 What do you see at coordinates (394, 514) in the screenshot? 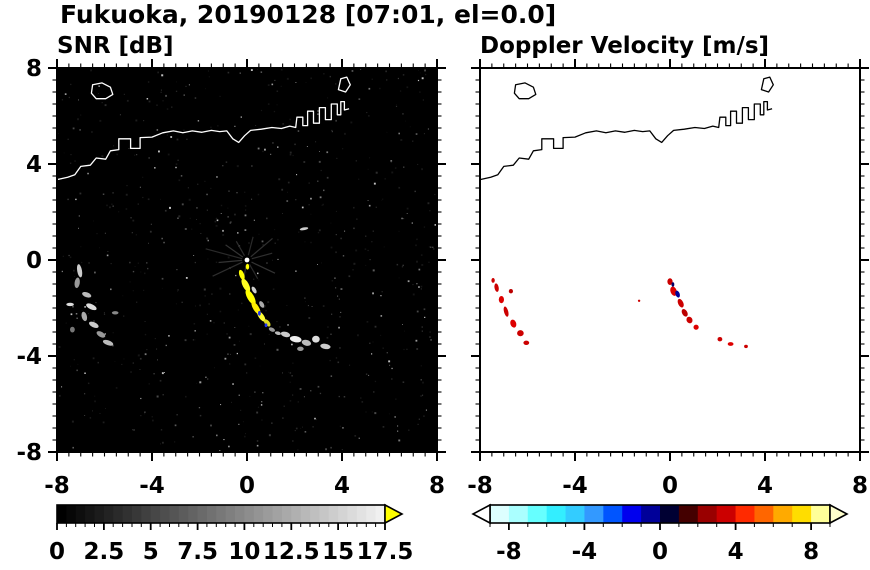
I see `snr-colorbar-over-arrow` at bounding box center [394, 514].